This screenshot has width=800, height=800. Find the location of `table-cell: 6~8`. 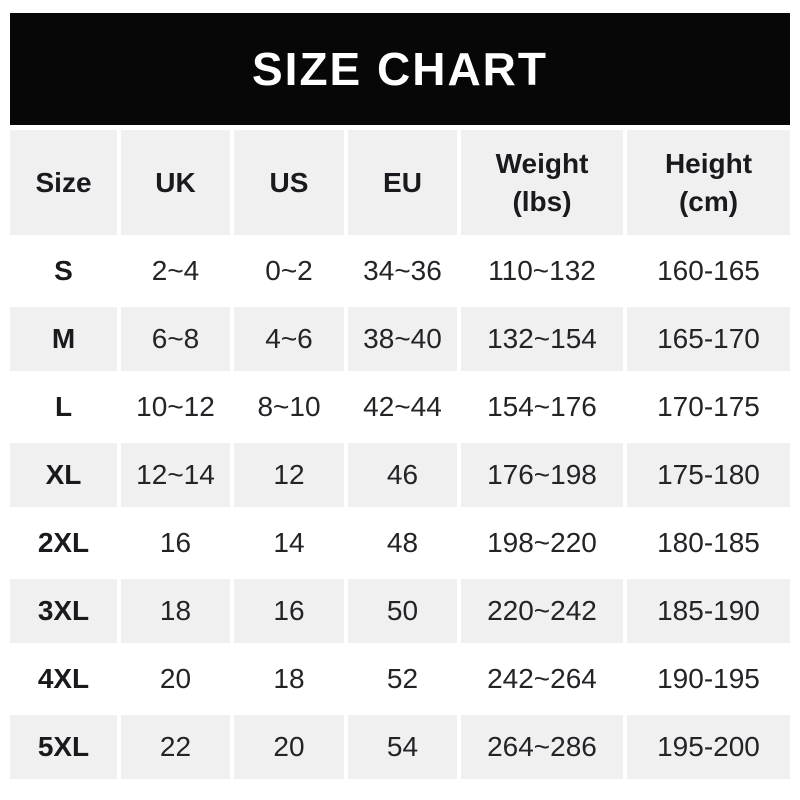

table-cell: 6~8 is located at coordinates (175, 339).